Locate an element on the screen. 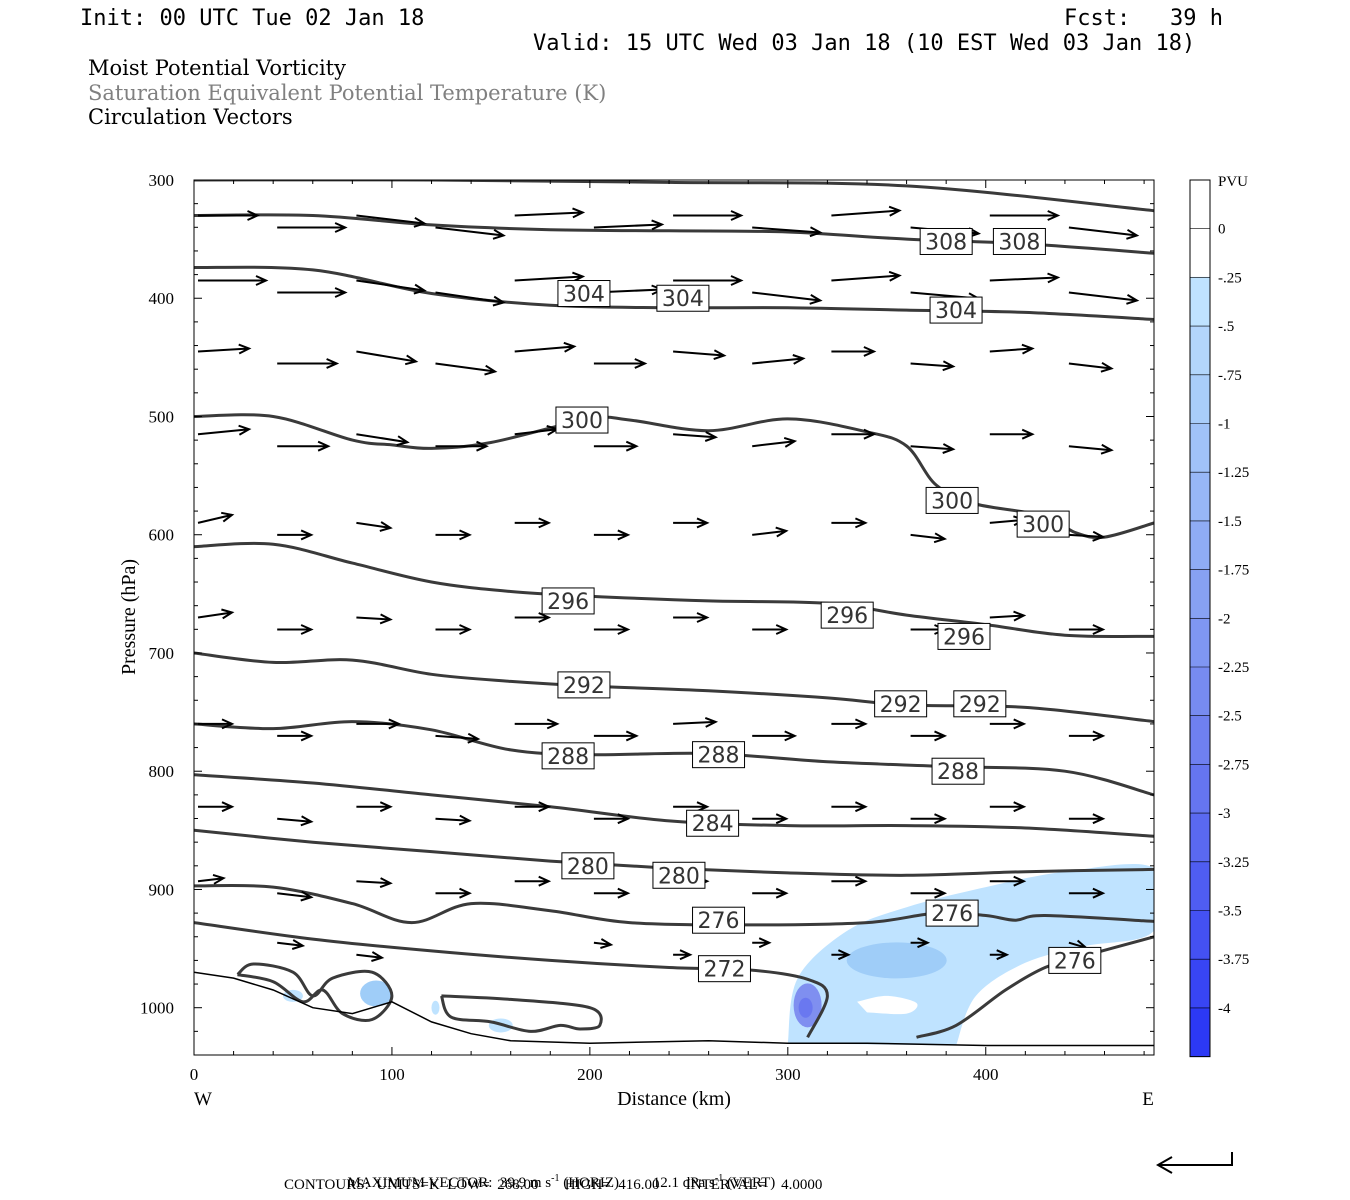 The height and width of the screenshot is (1200, 1350). contour-label-300: 300 is located at coordinates (952, 501).